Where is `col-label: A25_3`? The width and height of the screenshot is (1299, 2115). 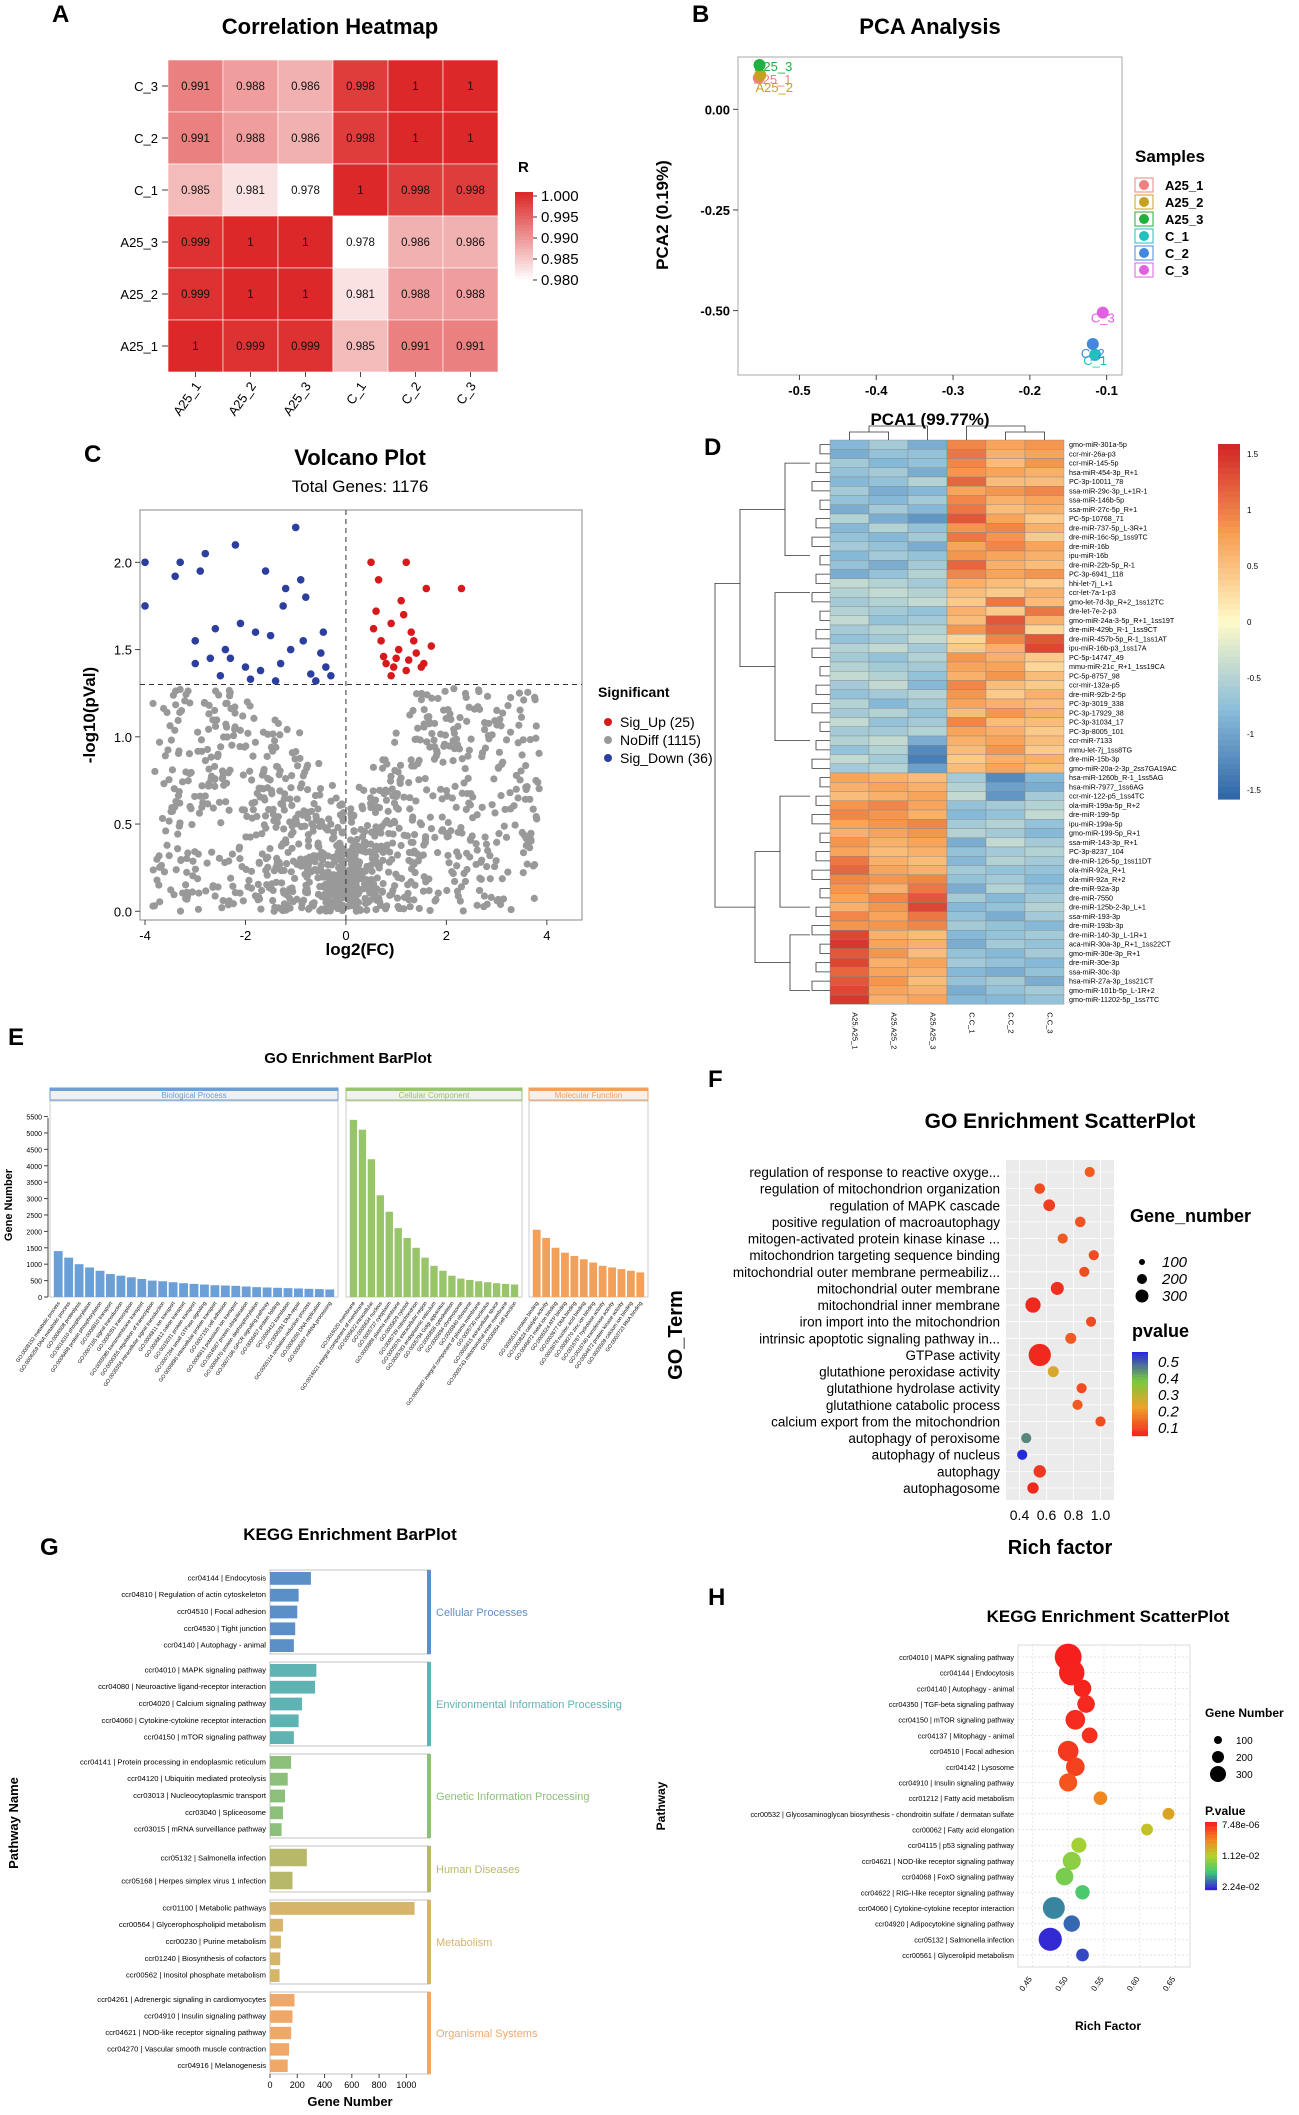
col-label: A25_3 is located at coordinates (297, 398).